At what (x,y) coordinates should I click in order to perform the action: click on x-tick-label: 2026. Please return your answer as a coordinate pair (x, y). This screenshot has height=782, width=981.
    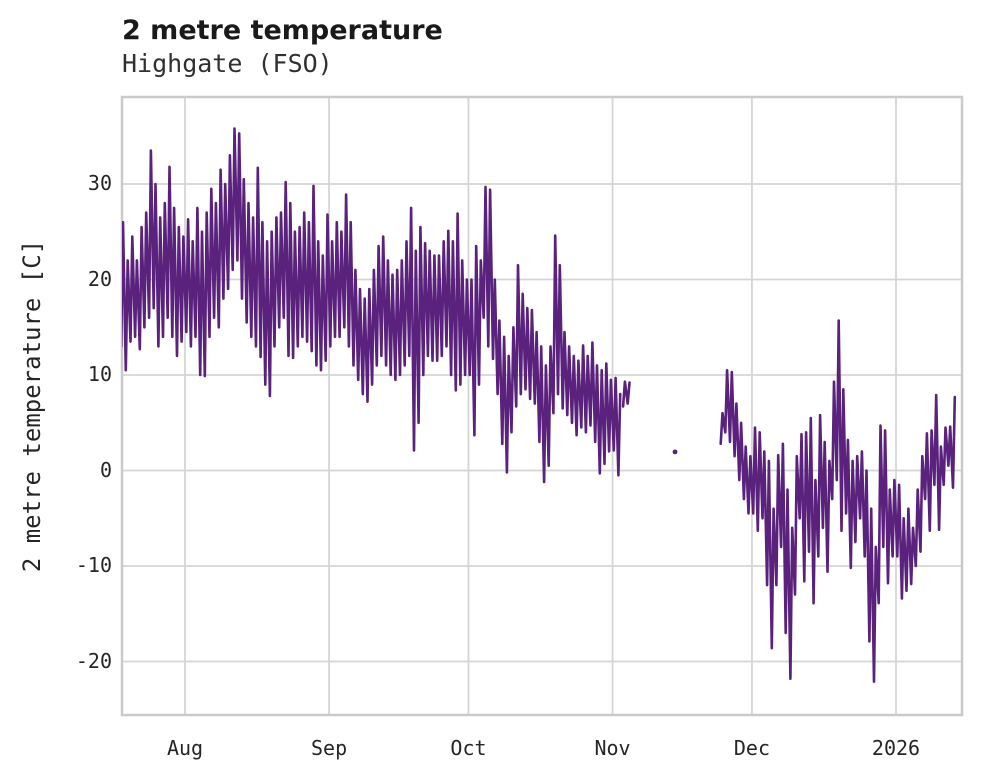
    Looking at the image, I should click on (896, 748).